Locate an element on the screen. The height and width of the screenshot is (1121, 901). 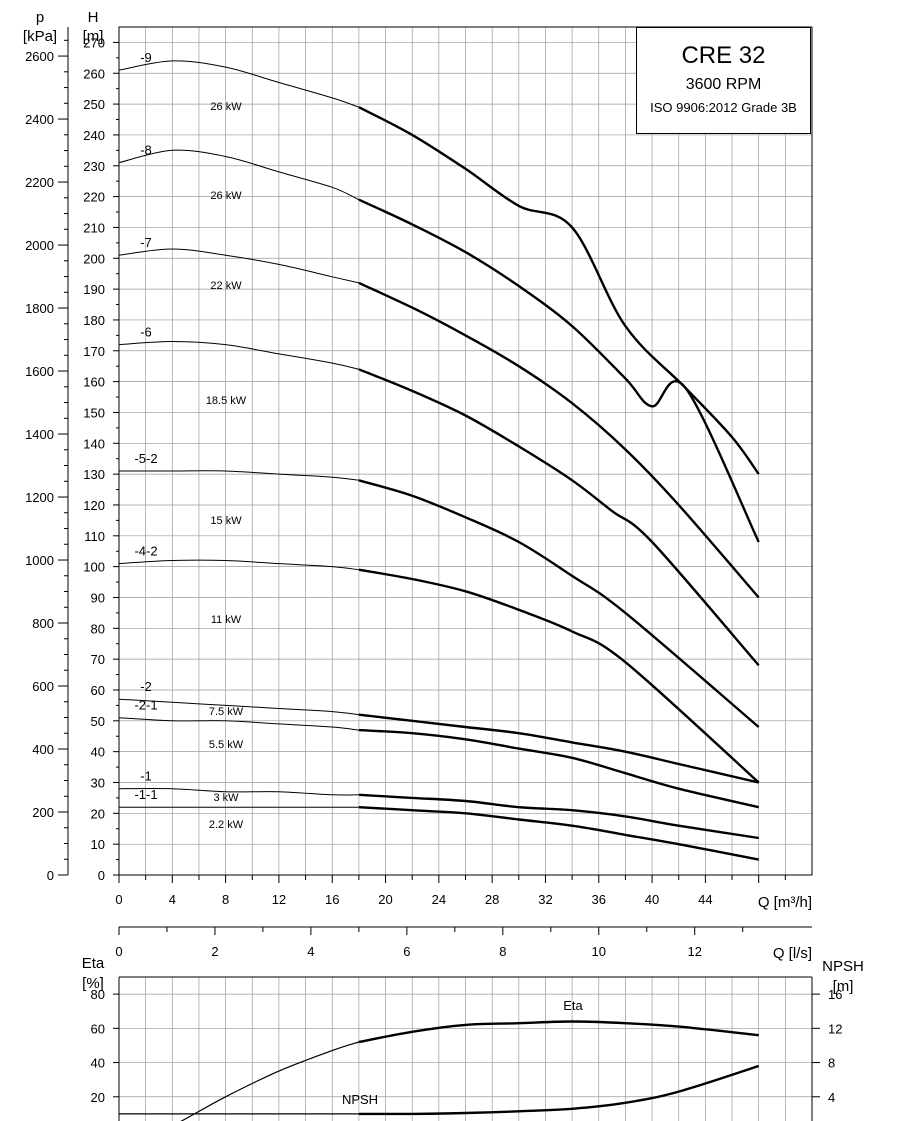
eta-tick-label: 60 is located at coordinates (98, 1028).